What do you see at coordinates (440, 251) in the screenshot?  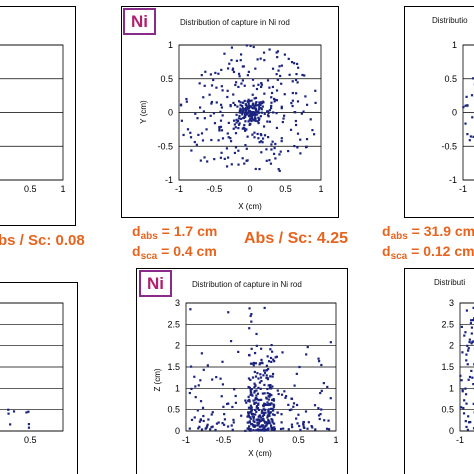 I see `right-d-sca-value: = 0.12 cm` at bounding box center [440, 251].